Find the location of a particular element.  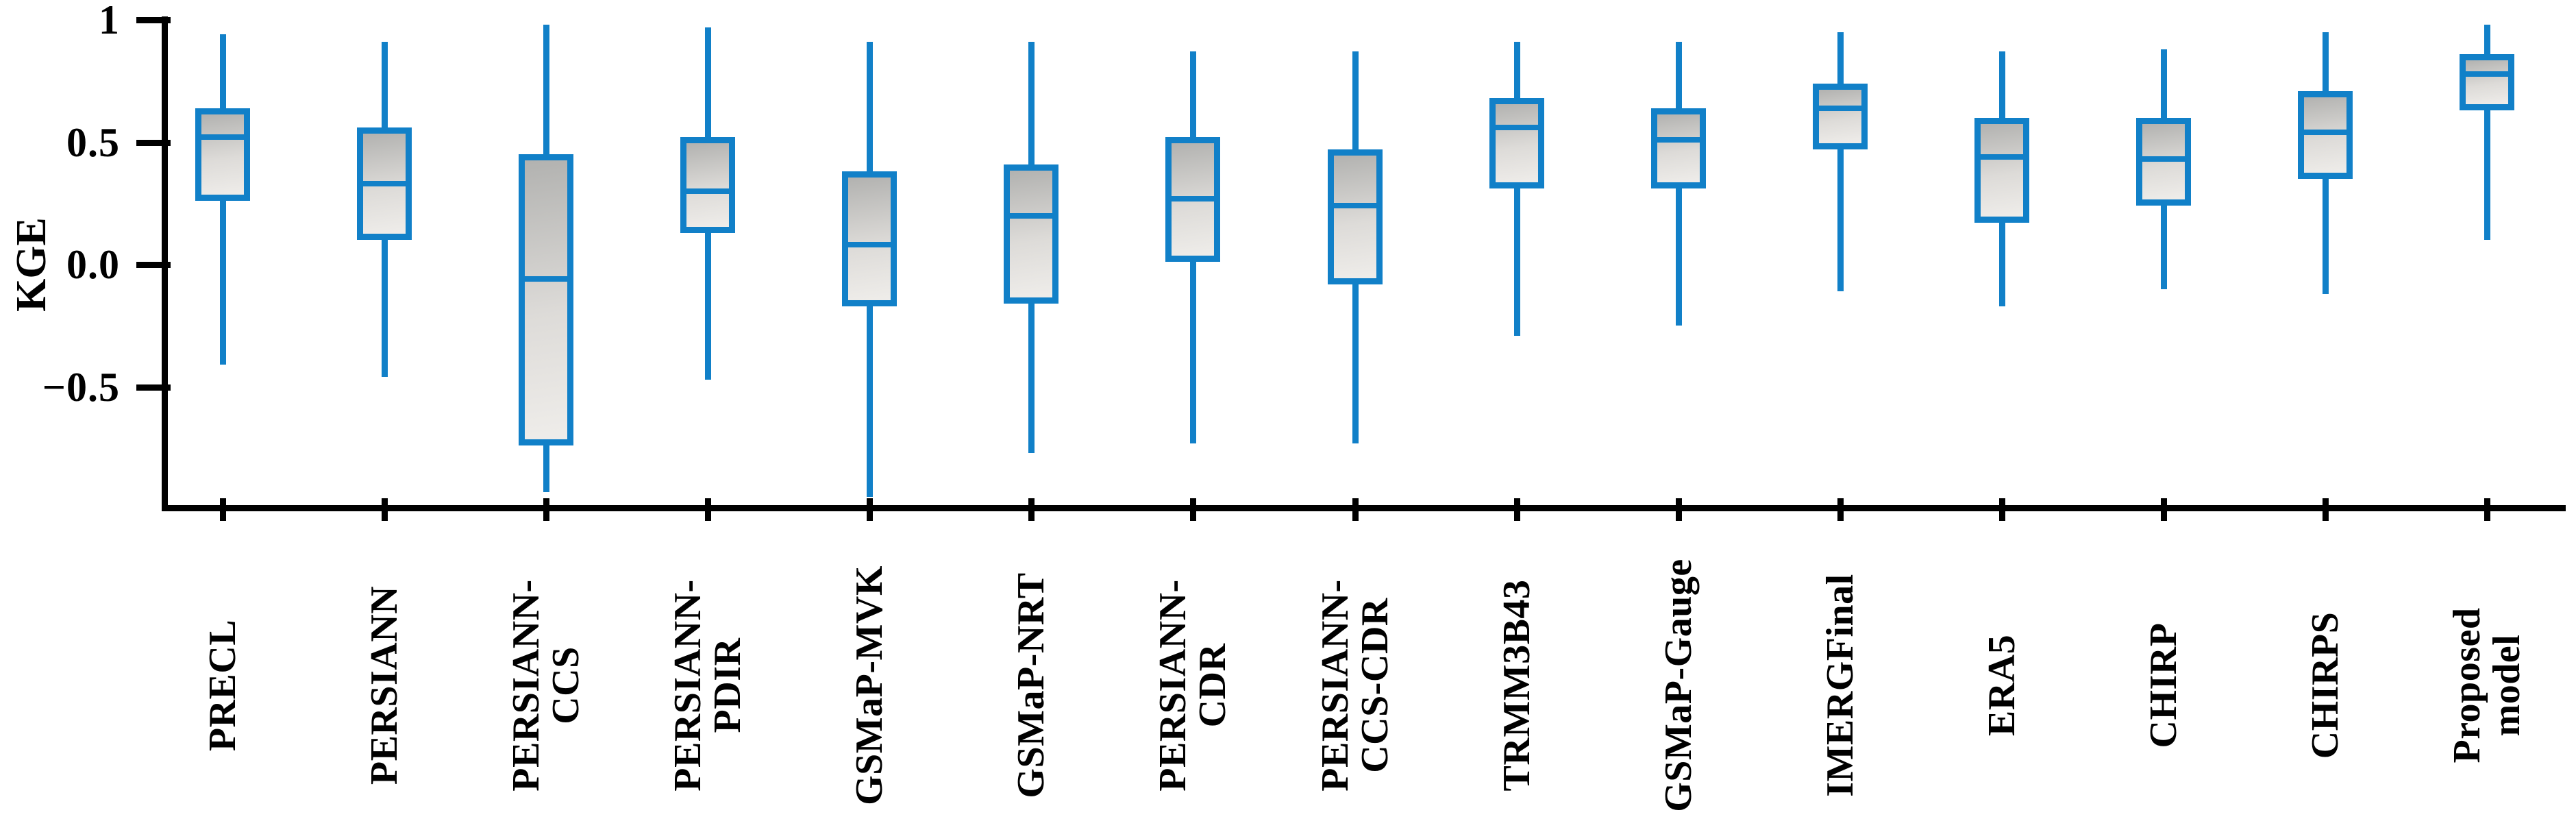

category-label-PERSIANN-CCS: PERSIANN- CCS is located at coordinates (545, 685).